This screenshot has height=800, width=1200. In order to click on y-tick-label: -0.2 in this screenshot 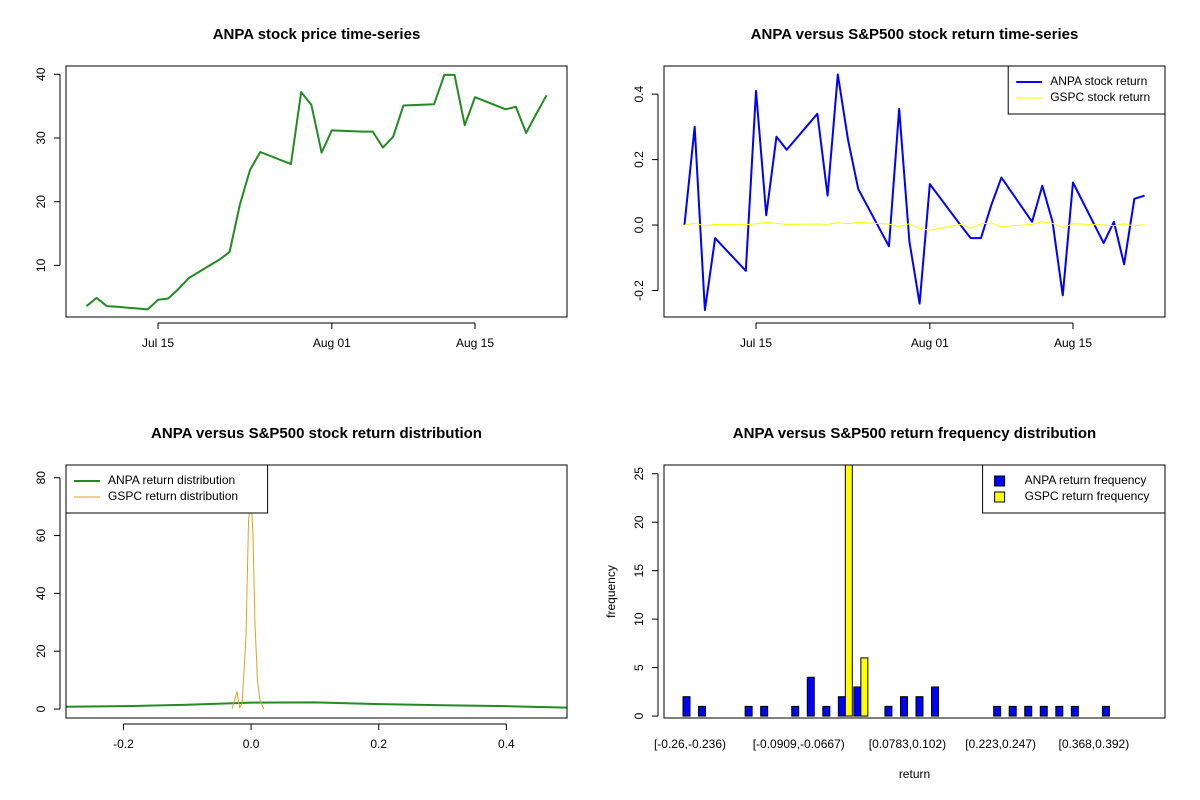, I will do `click(639, 290)`.